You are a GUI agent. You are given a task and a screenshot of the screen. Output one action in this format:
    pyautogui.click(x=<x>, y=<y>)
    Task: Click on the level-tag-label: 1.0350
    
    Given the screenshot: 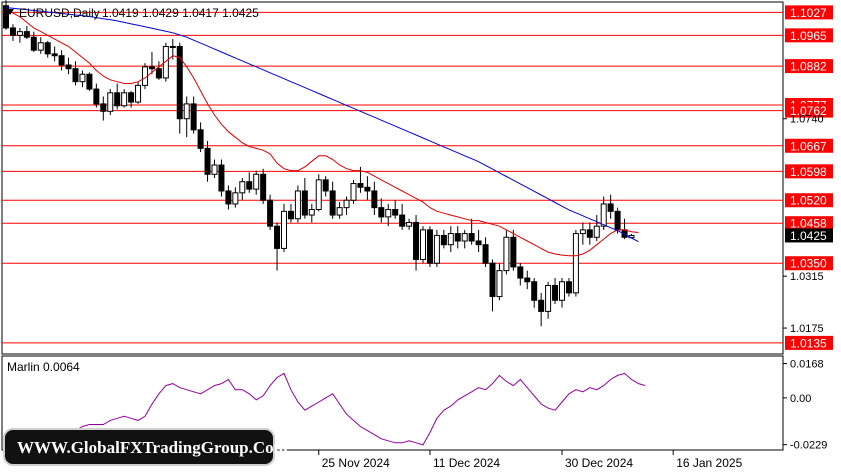 What is the action you would take?
    pyautogui.click(x=808, y=264)
    